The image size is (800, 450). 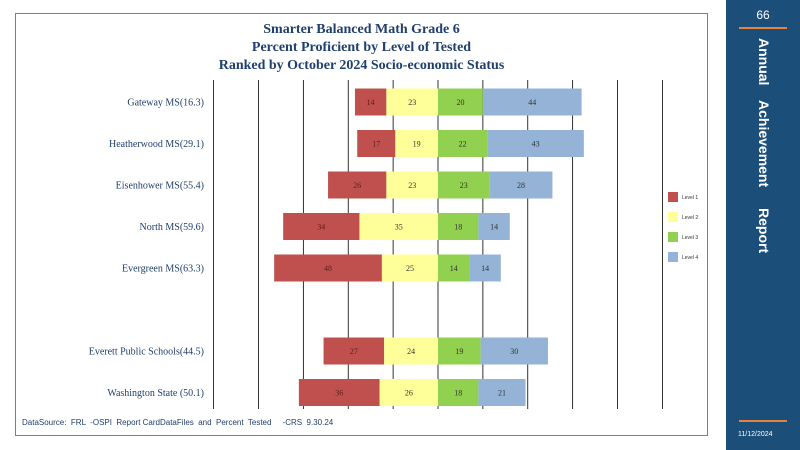 What do you see at coordinates (764, 62) in the screenshot?
I see `report-title-word-1: Annual` at bounding box center [764, 62].